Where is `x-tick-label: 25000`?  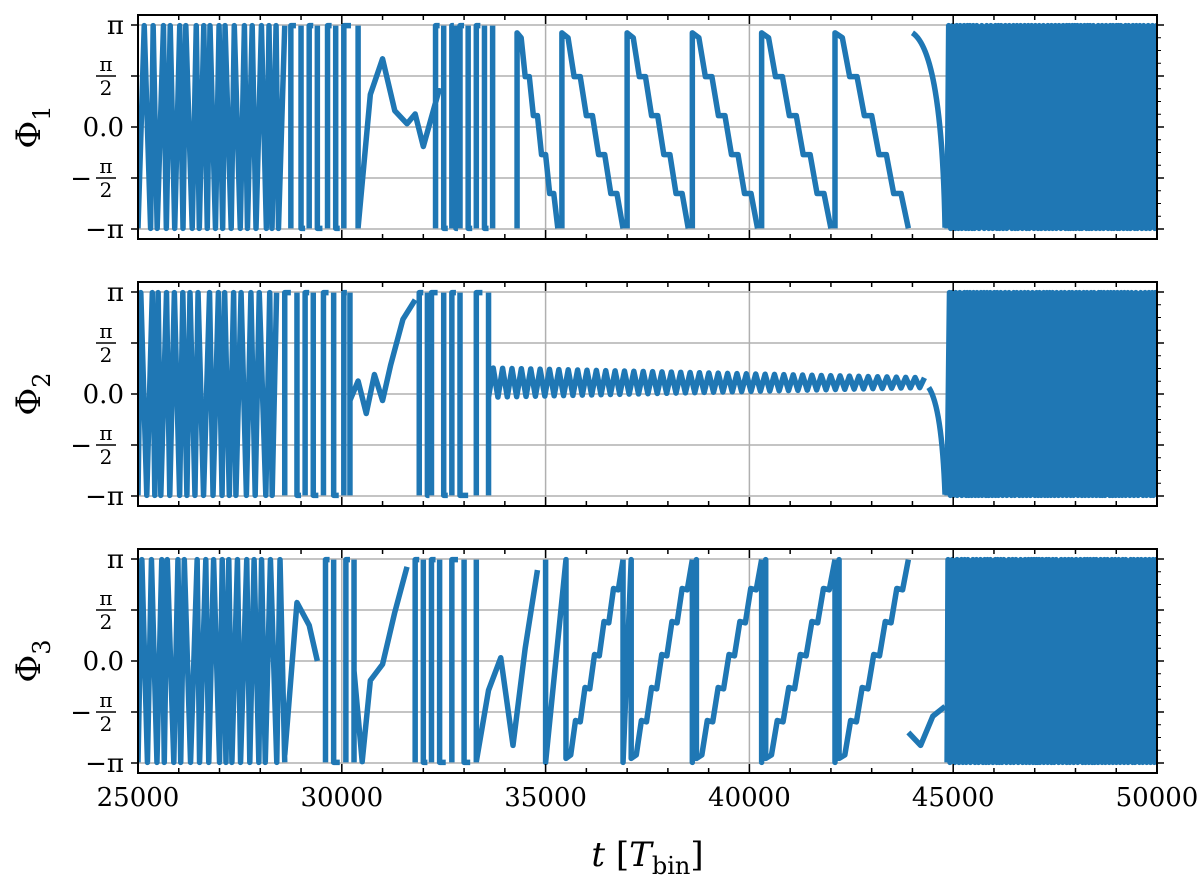
x-tick-label: 25000 is located at coordinates (138, 798).